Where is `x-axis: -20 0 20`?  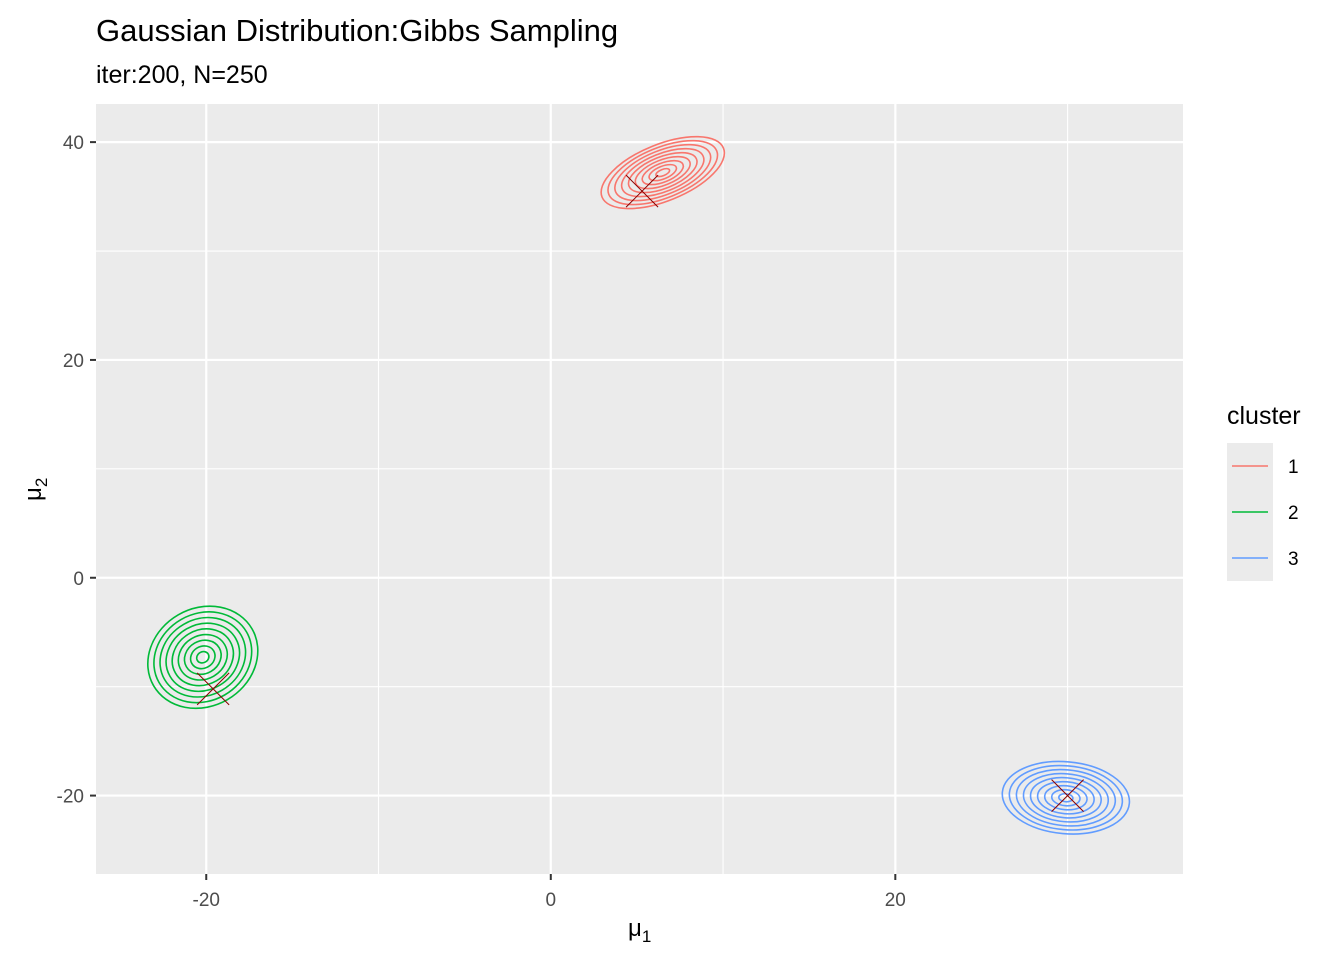 x-axis: -20 0 20 is located at coordinates (549, 892).